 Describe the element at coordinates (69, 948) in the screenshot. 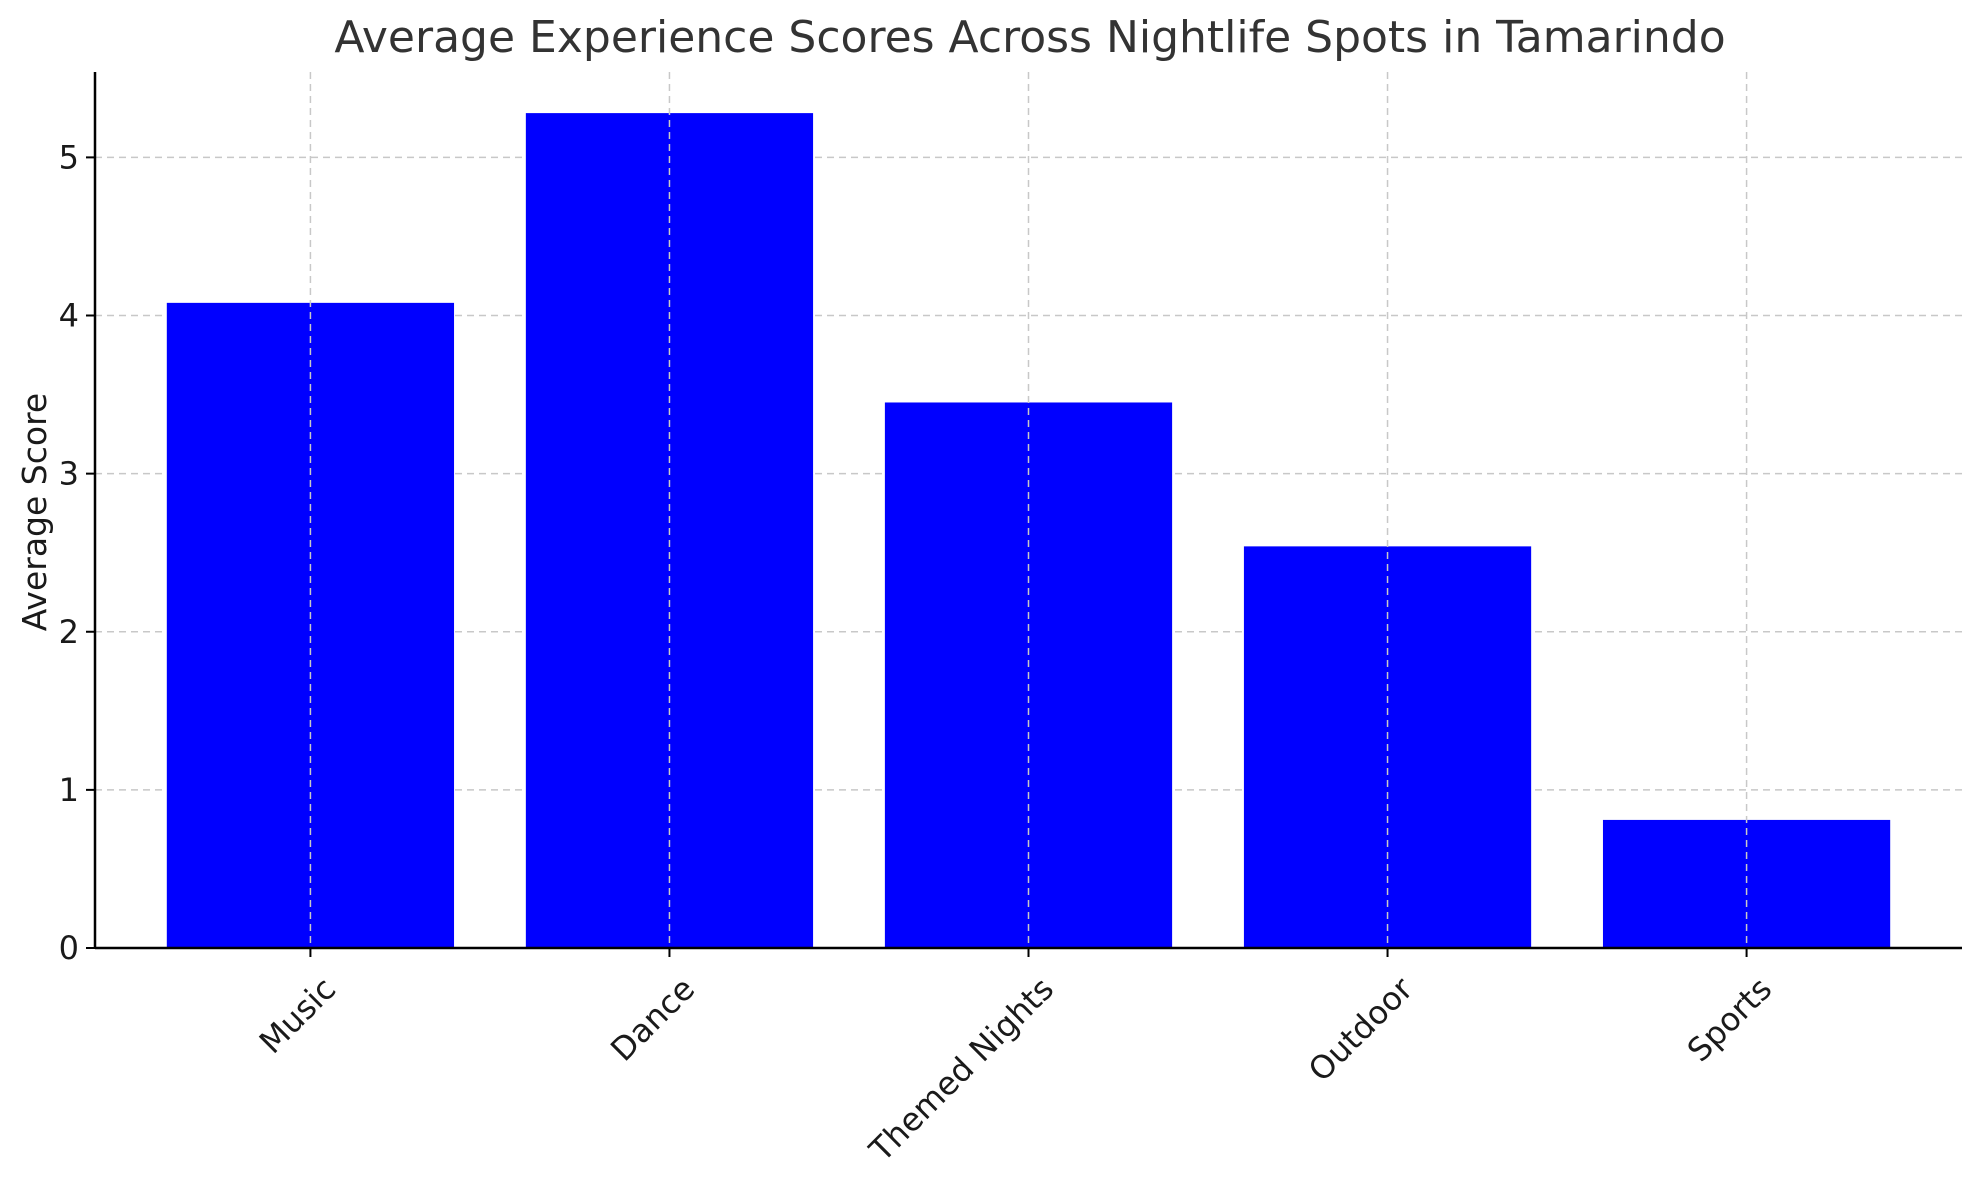

I see `y-tick-label: 0` at that location.